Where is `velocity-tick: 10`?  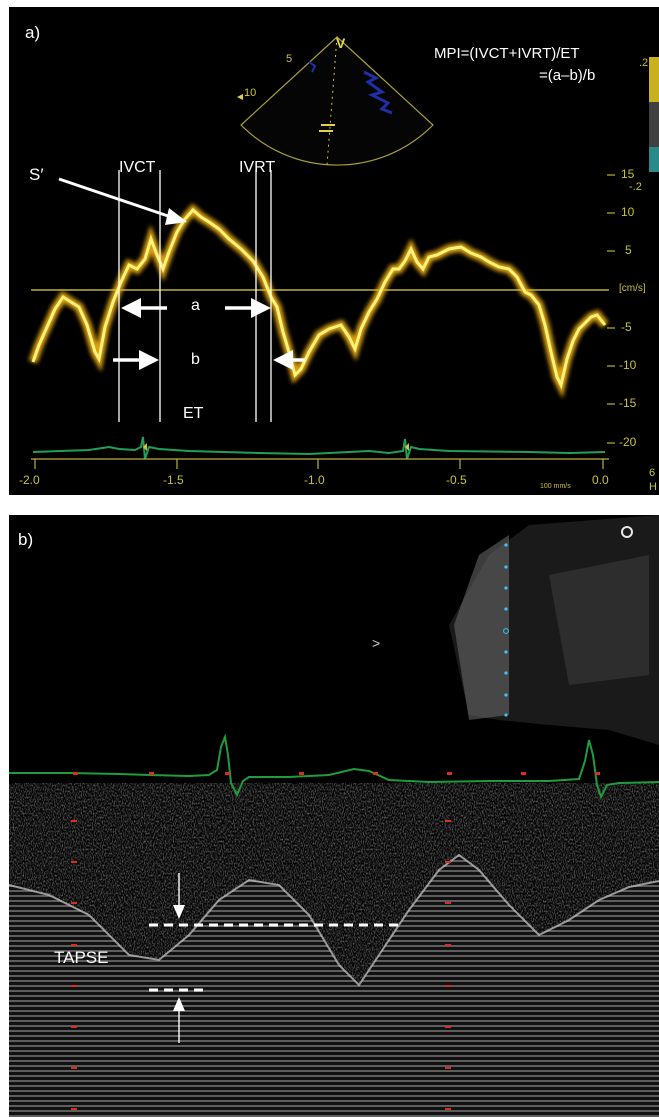
velocity-tick: 10 is located at coordinates (628, 212).